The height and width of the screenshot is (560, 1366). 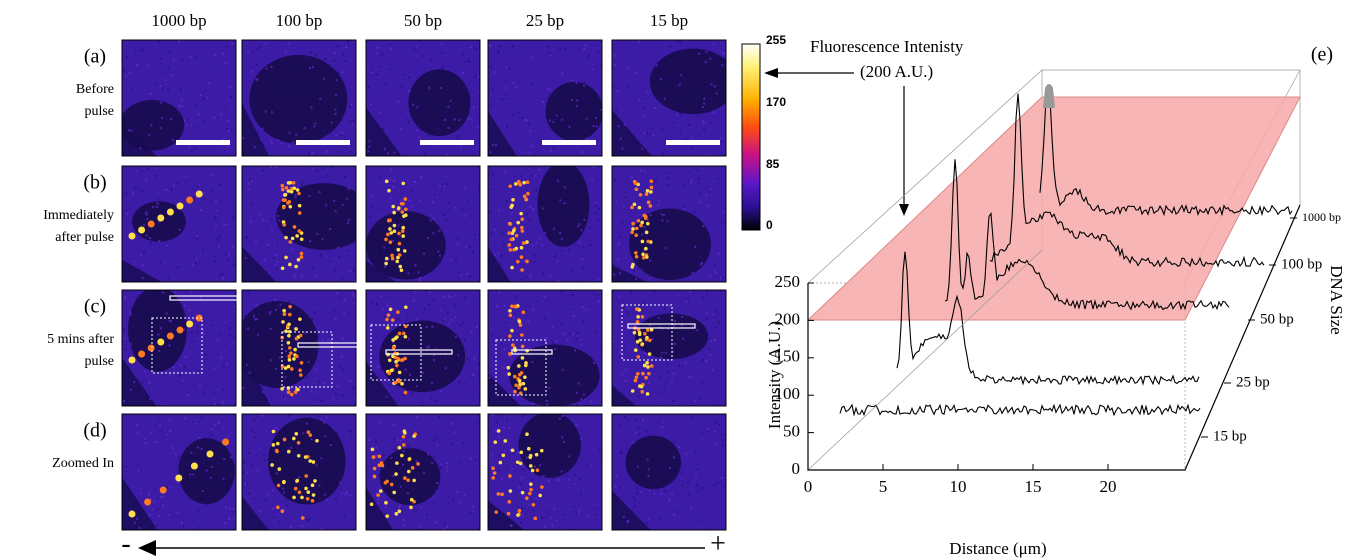 What do you see at coordinates (179, 472) in the screenshot?
I see `image-frame` at bounding box center [179, 472].